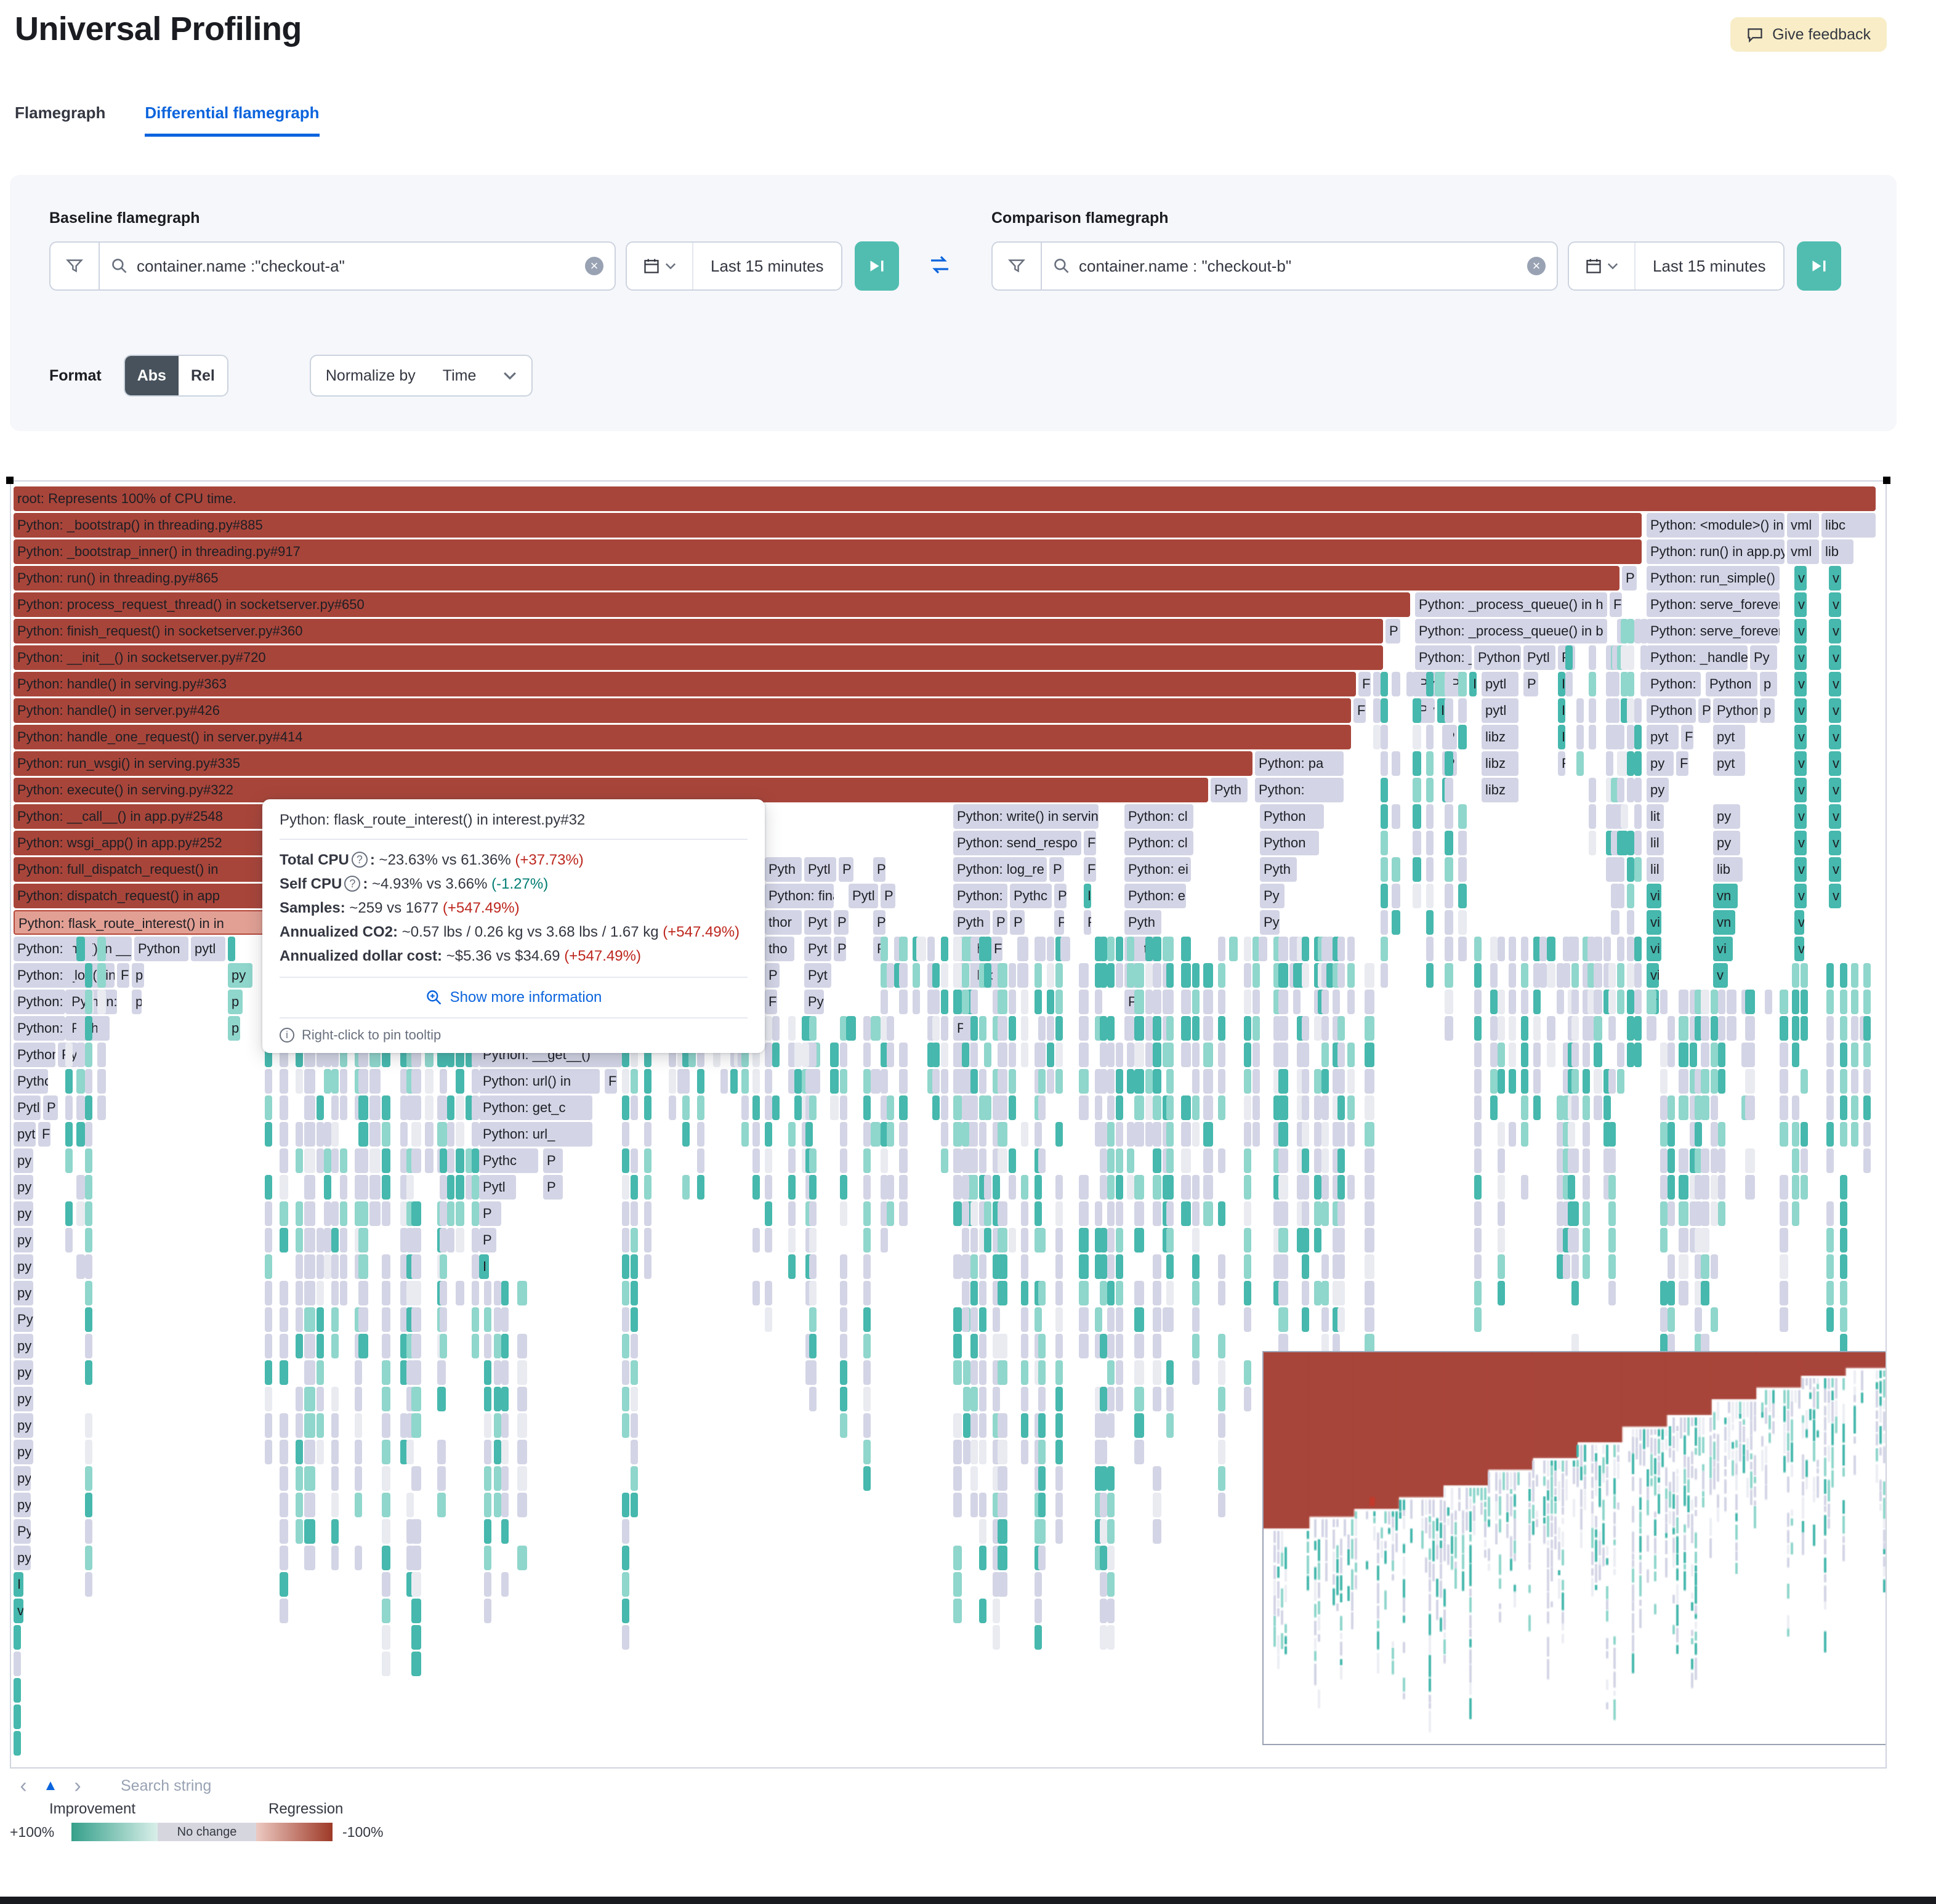  What do you see at coordinates (1473, 684) in the screenshot?
I see `flame-frame: I` at bounding box center [1473, 684].